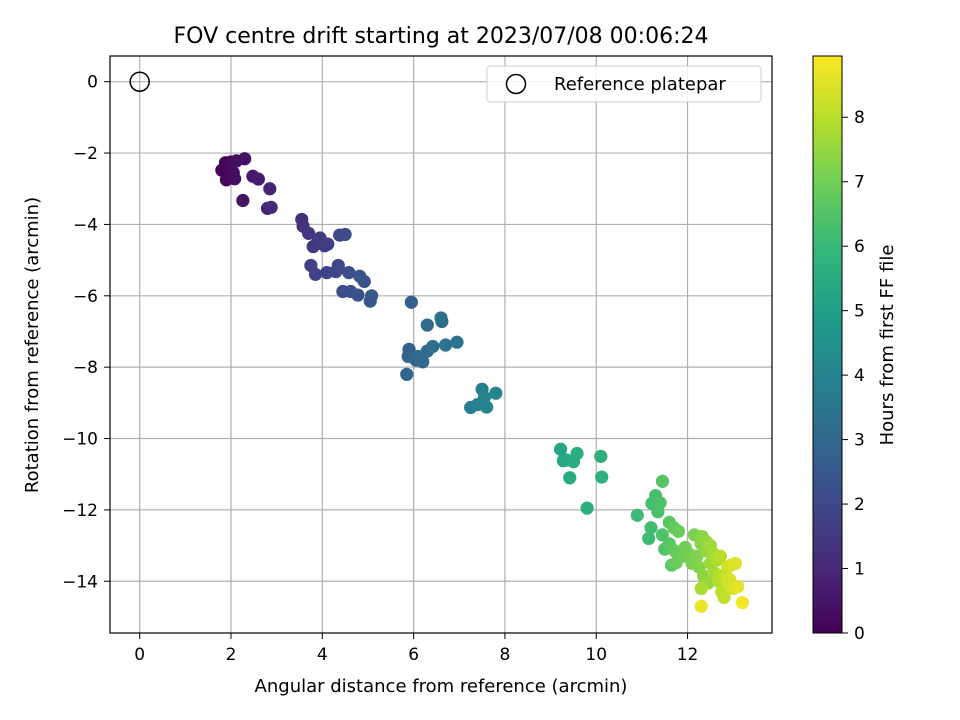 The width and height of the screenshot is (960, 720). What do you see at coordinates (688, 655) in the screenshot?
I see `x-tick-label: 12` at bounding box center [688, 655].